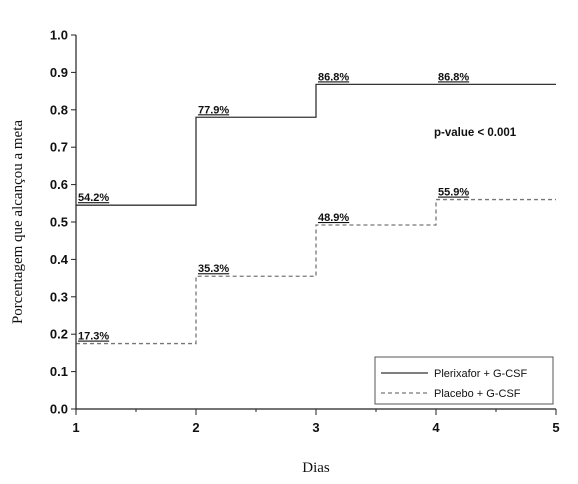 Image resolution: width=578 pixels, height=484 pixels. Describe the element at coordinates (333, 218) in the screenshot. I see `data-label: 48.9%` at that location.